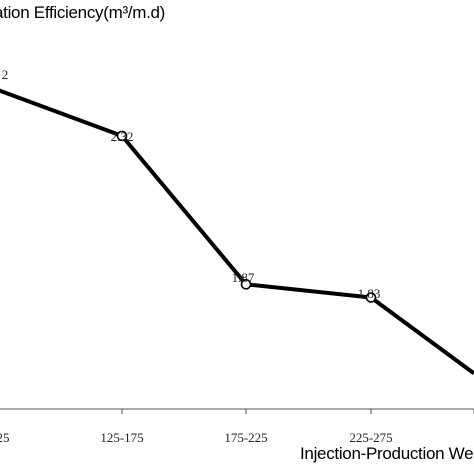  I want to click on x-axis, so click(237, 411).